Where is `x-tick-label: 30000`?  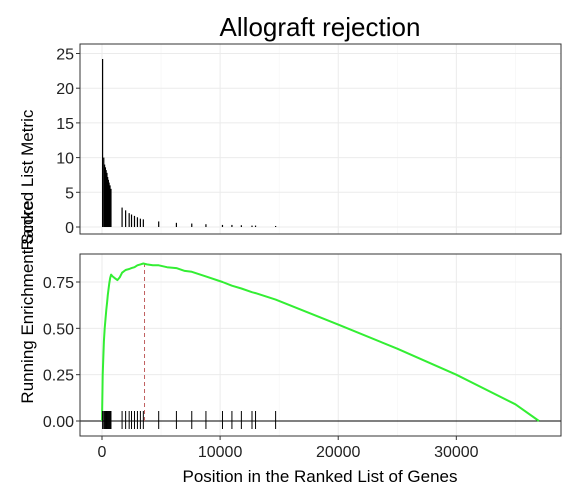 x-tick-label: 30000 is located at coordinates (456, 452).